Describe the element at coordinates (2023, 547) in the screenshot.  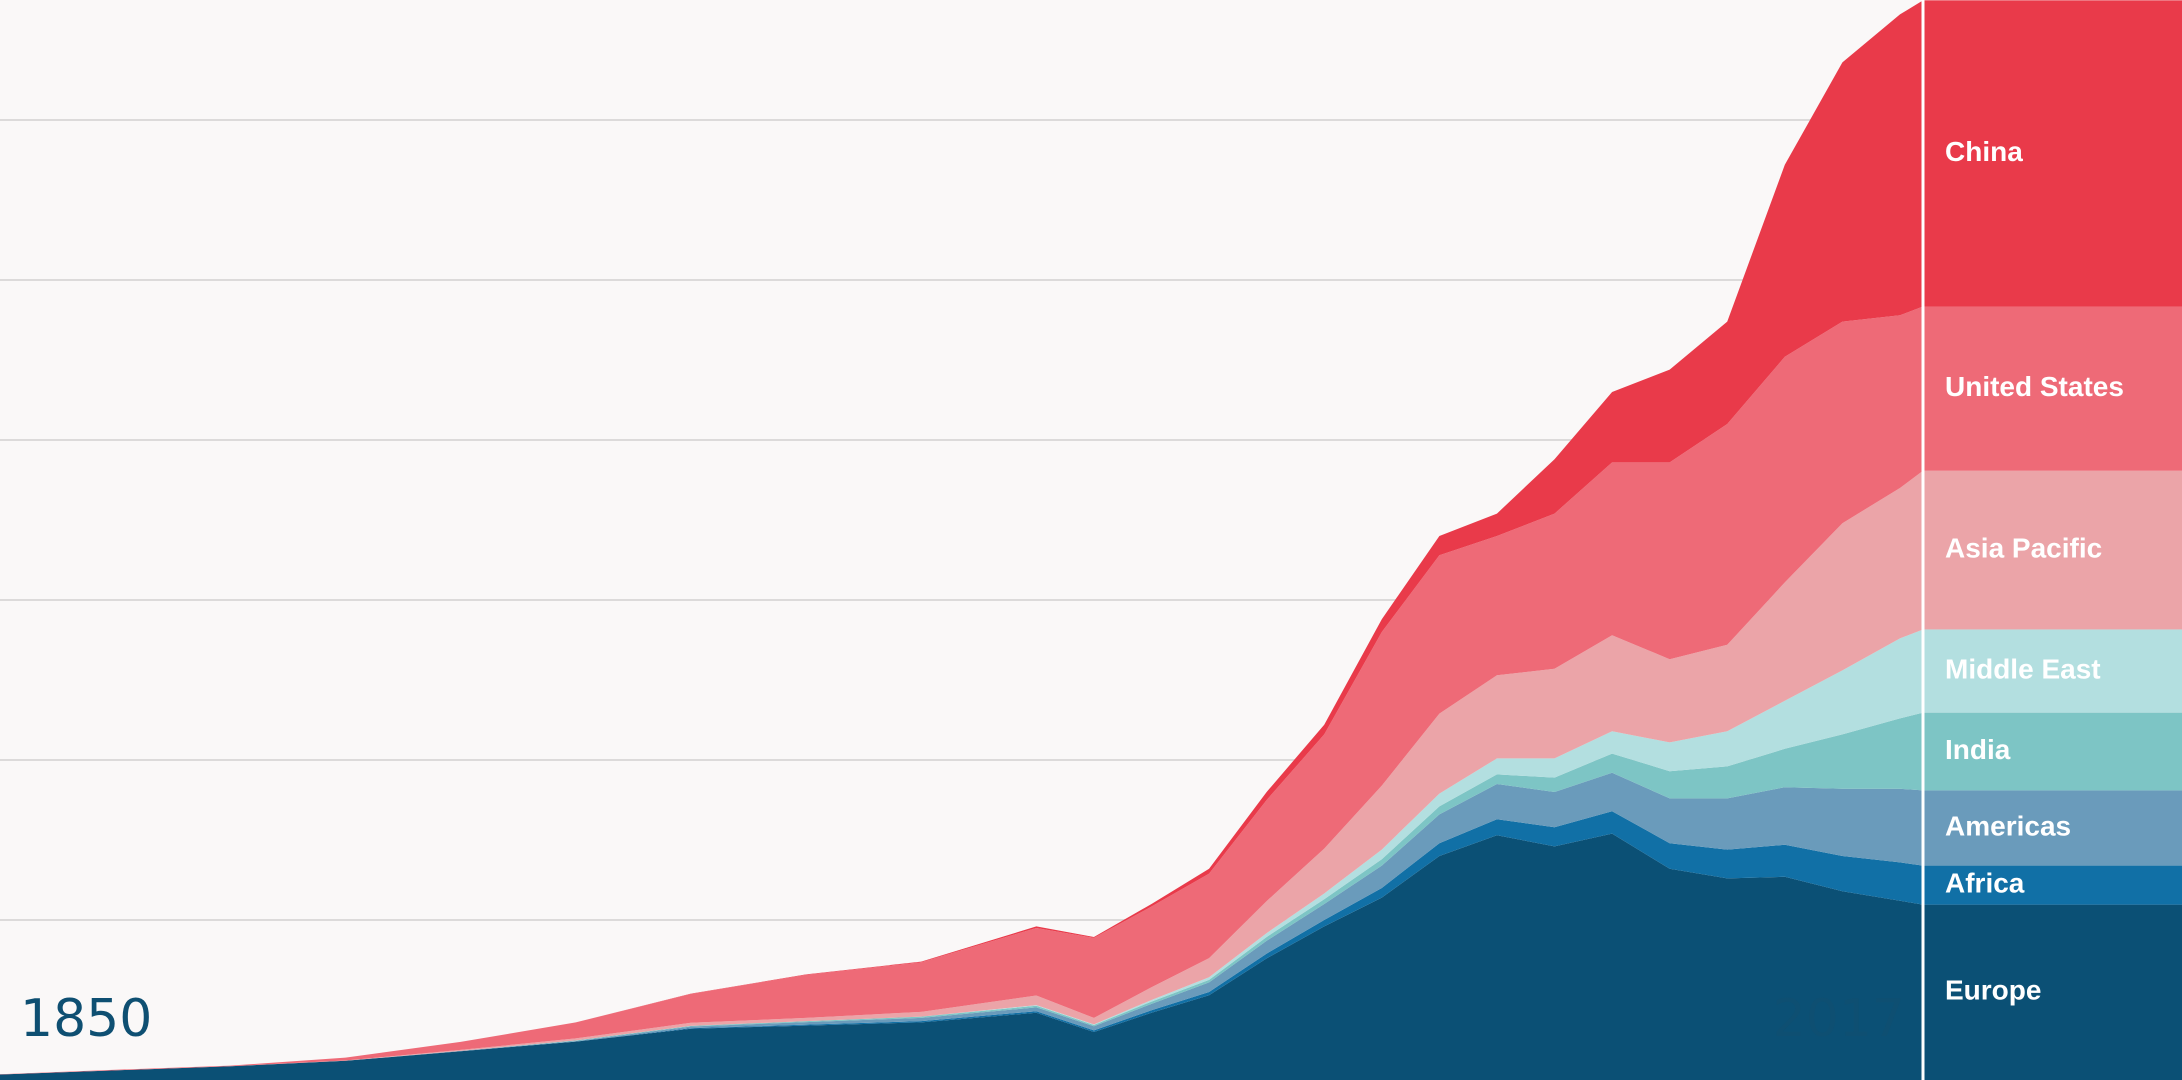
I see `legend-label: Asia Pacific` at that location.